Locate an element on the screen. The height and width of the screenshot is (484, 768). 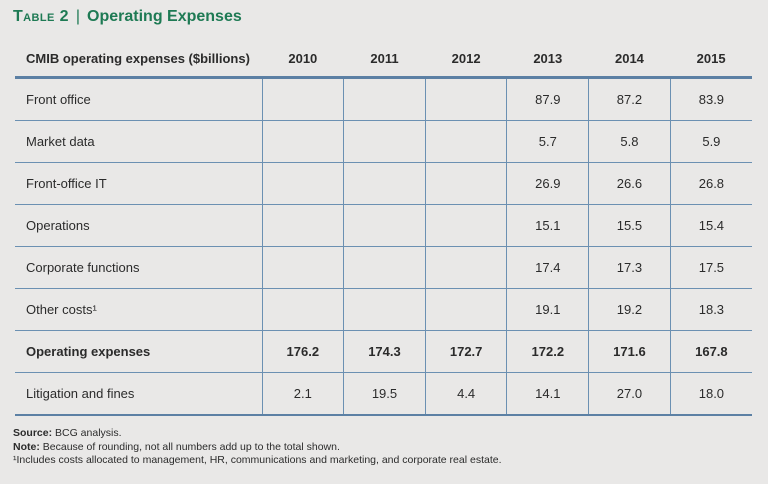
year-header-2011: 2011 is located at coordinates (384, 60).